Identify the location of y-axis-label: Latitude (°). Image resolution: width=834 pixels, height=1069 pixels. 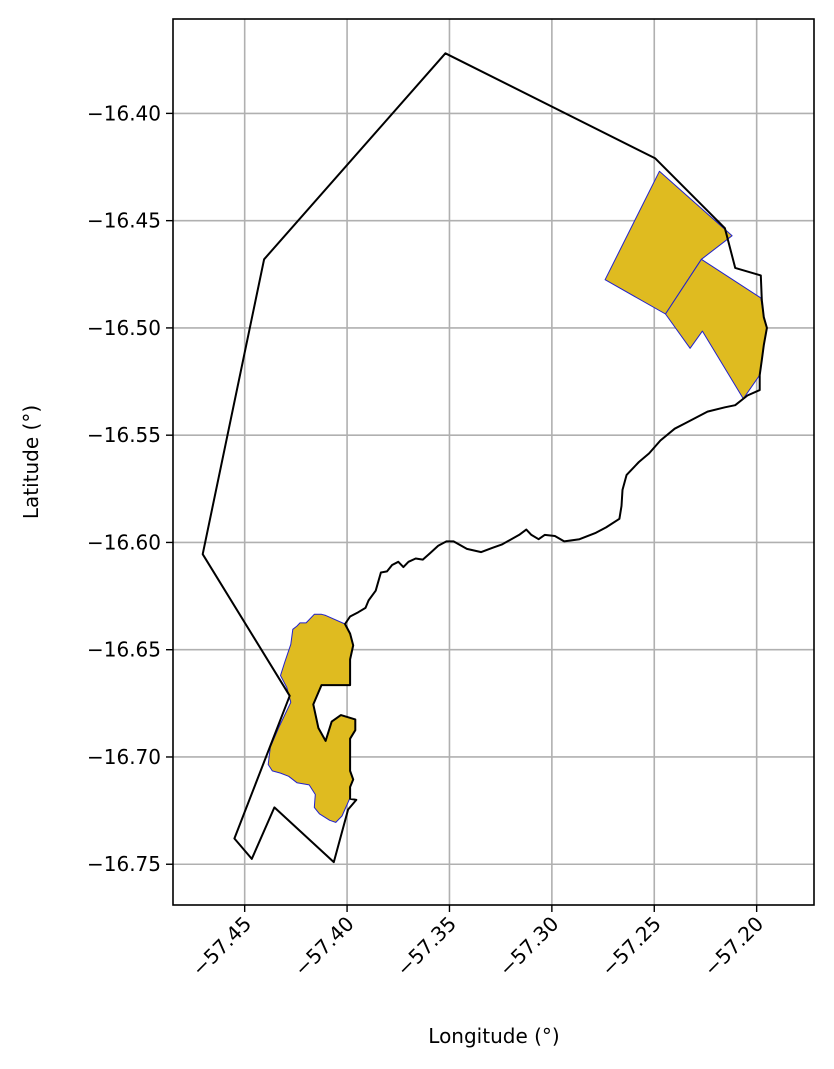
(31, 462).